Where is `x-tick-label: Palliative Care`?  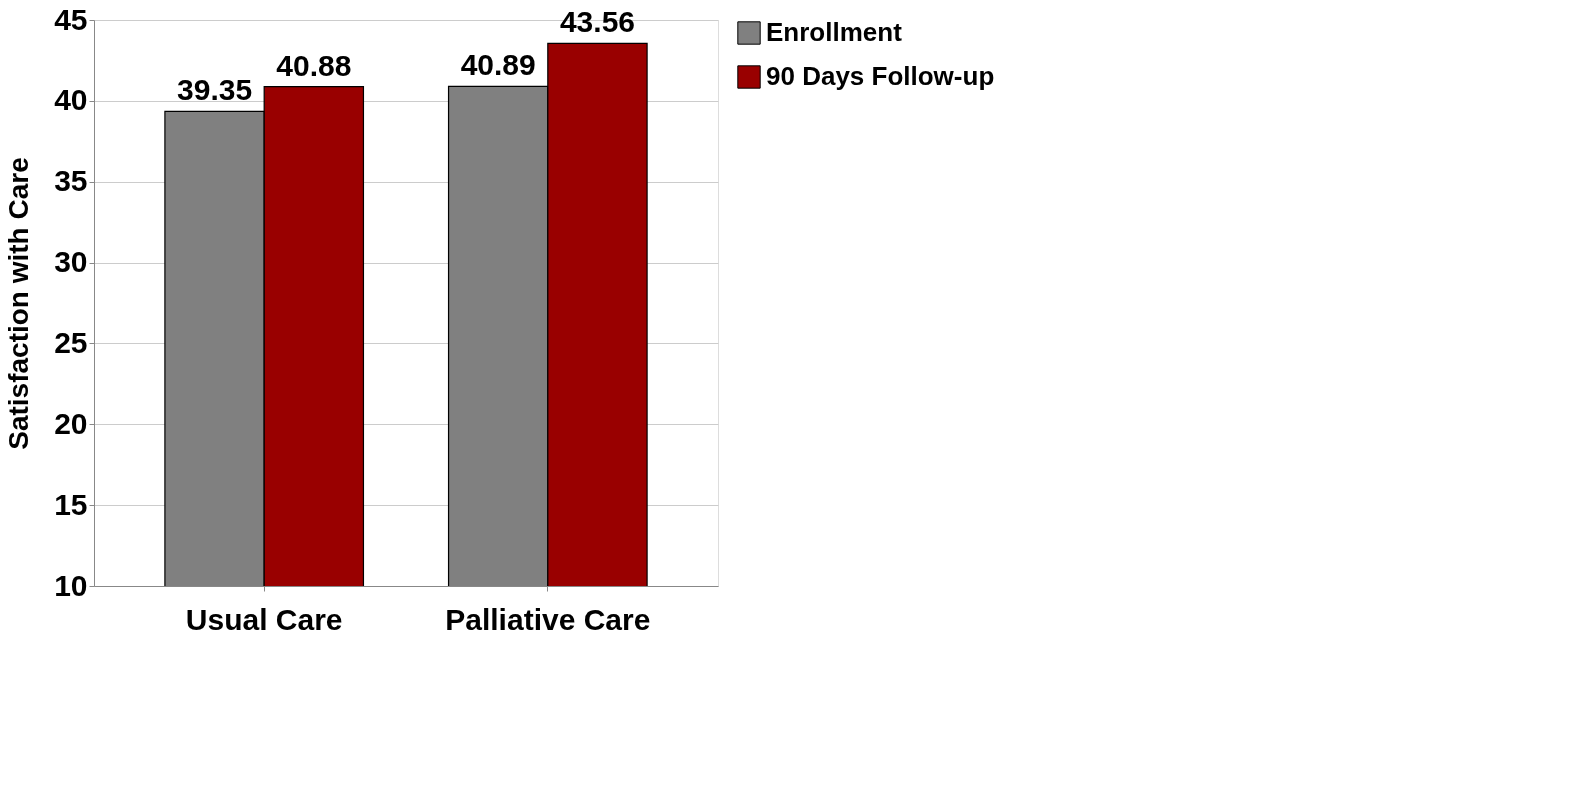 x-tick-label: Palliative Care is located at coordinates (548, 619).